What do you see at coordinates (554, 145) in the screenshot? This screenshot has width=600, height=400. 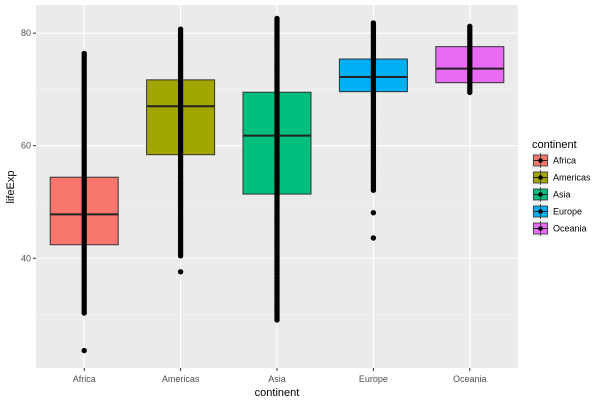 I see `legend-title: continent` at bounding box center [554, 145].